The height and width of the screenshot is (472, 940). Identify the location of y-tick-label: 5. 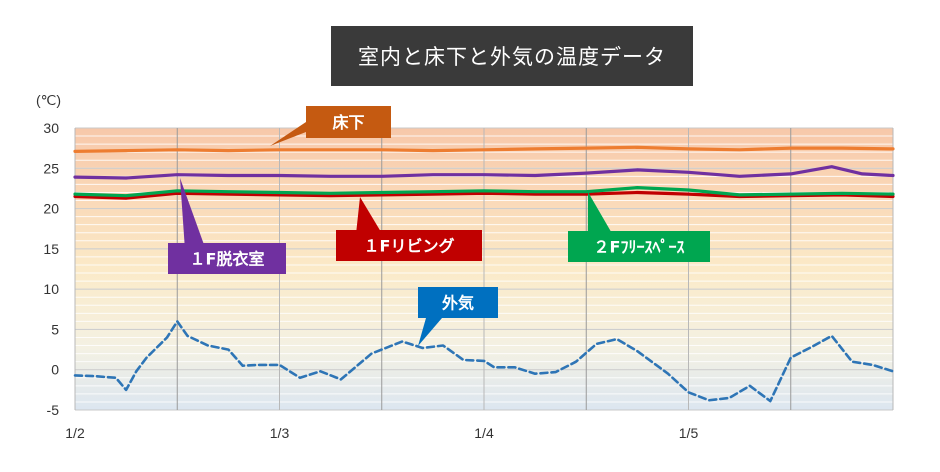
(55, 329).